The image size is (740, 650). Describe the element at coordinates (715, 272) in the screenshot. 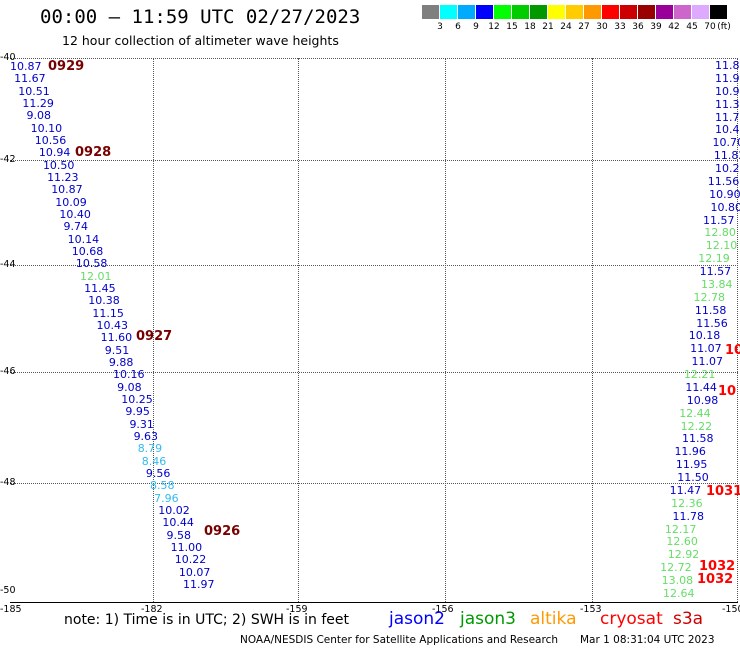

I see `wave-height-value: 11.57` at that location.